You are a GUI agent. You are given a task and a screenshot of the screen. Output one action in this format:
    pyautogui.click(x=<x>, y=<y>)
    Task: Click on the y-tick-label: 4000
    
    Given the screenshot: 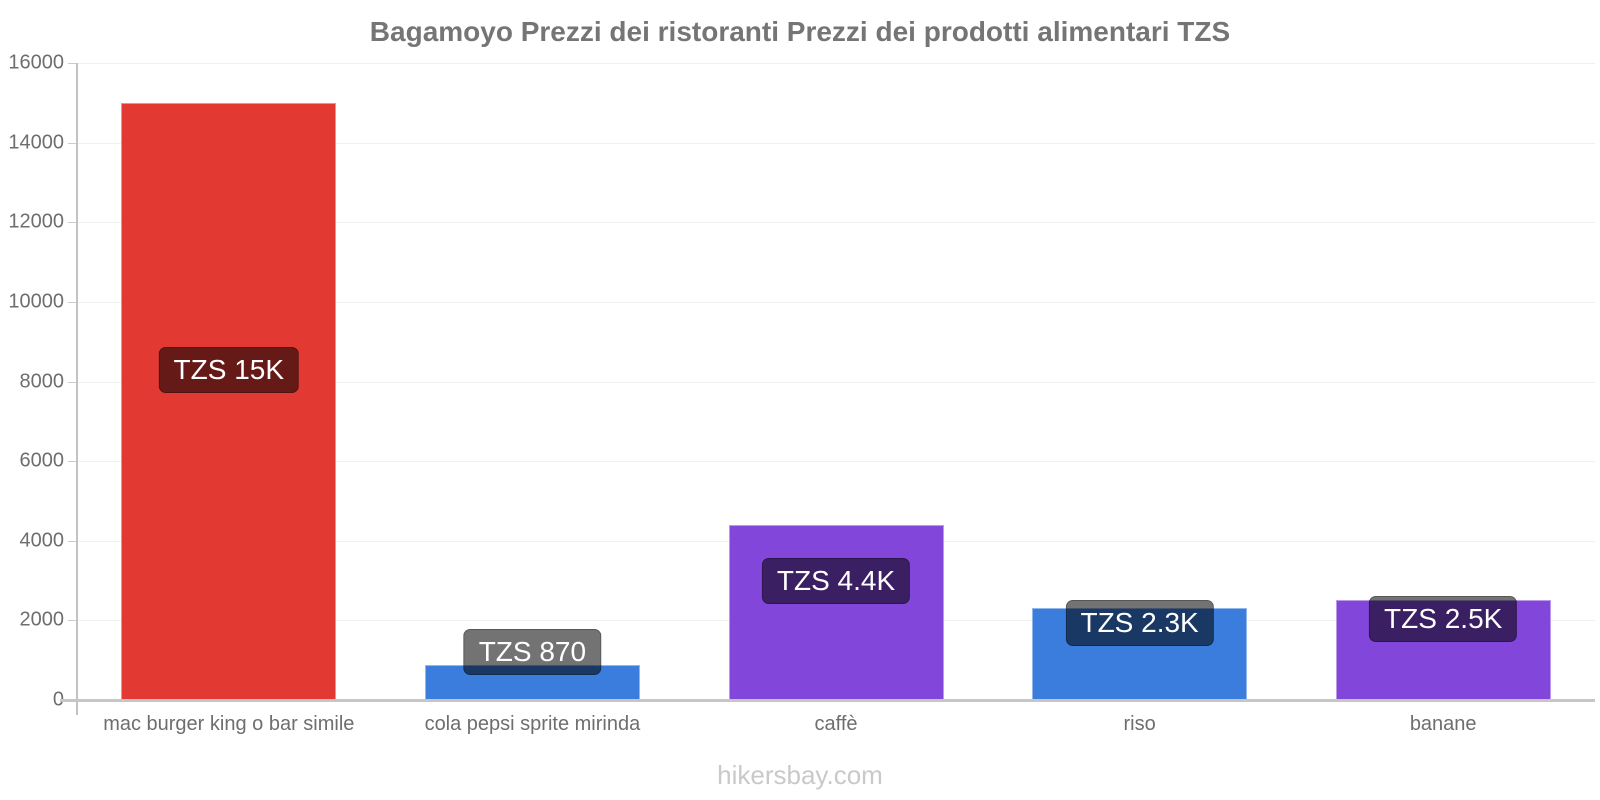 What is the action you would take?
    pyautogui.click(x=42, y=540)
    